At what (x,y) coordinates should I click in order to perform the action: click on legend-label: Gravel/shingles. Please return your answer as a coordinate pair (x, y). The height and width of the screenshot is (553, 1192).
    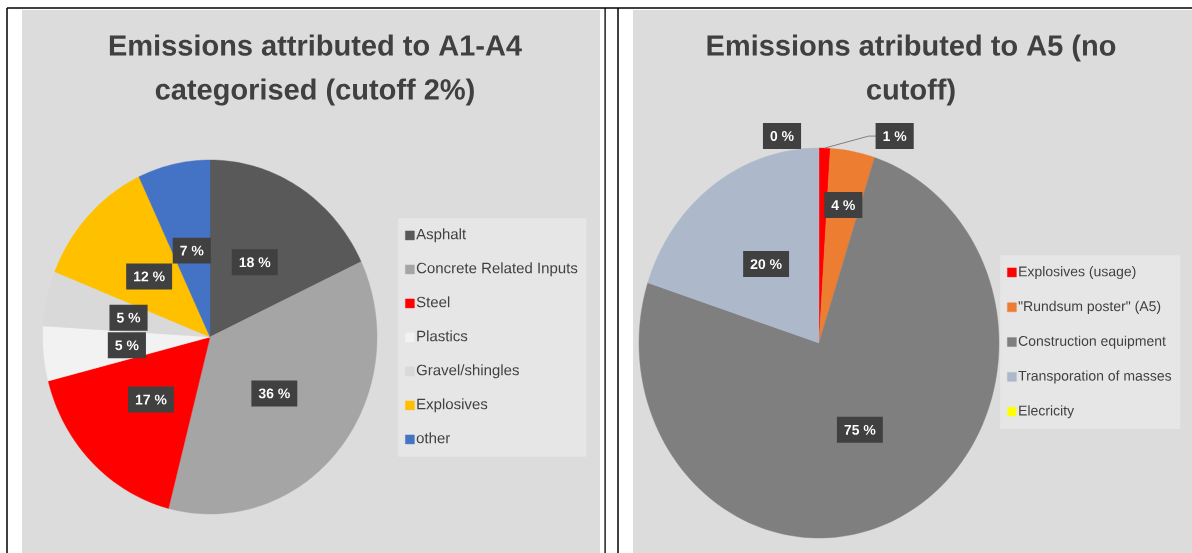
    Looking at the image, I should click on (467, 371).